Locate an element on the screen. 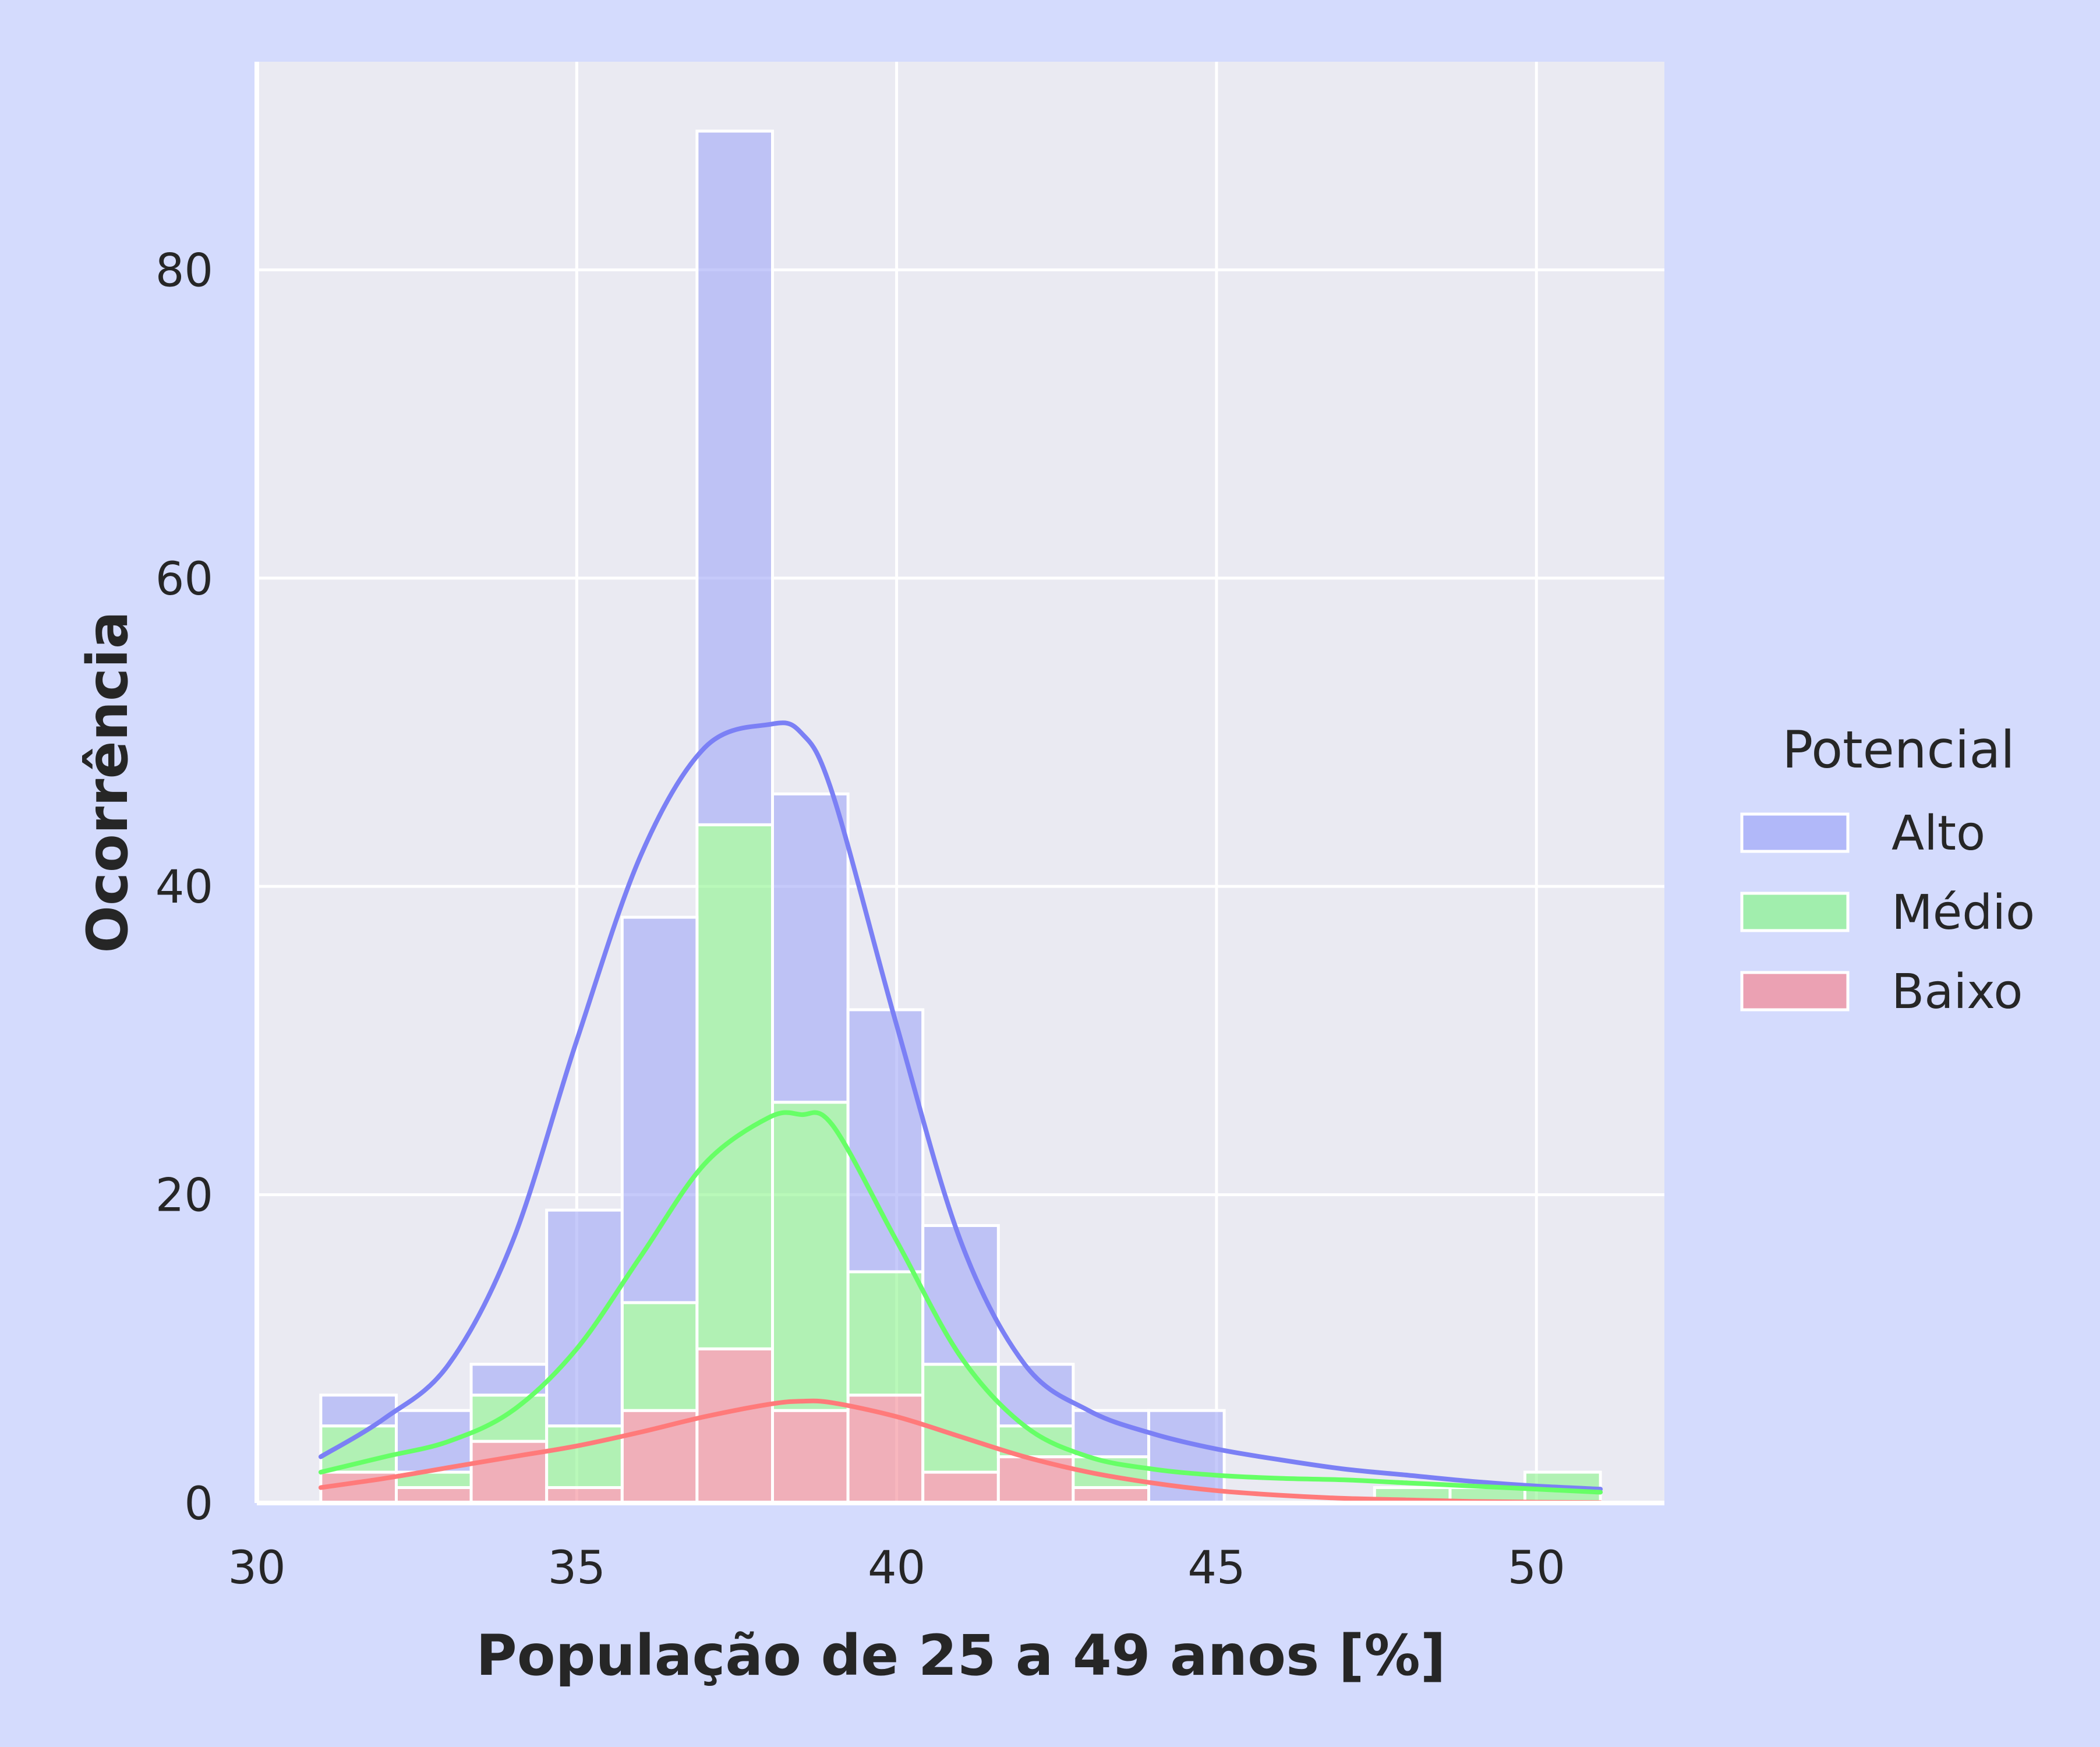  legend-label-medio: Médio is located at coordinates (1963, 913).